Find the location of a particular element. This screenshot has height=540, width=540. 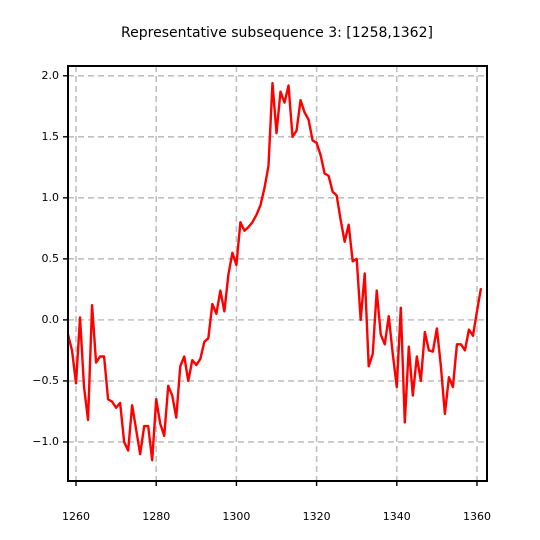

y-tick-label: −0.5 is located at coordinates (45, 380).